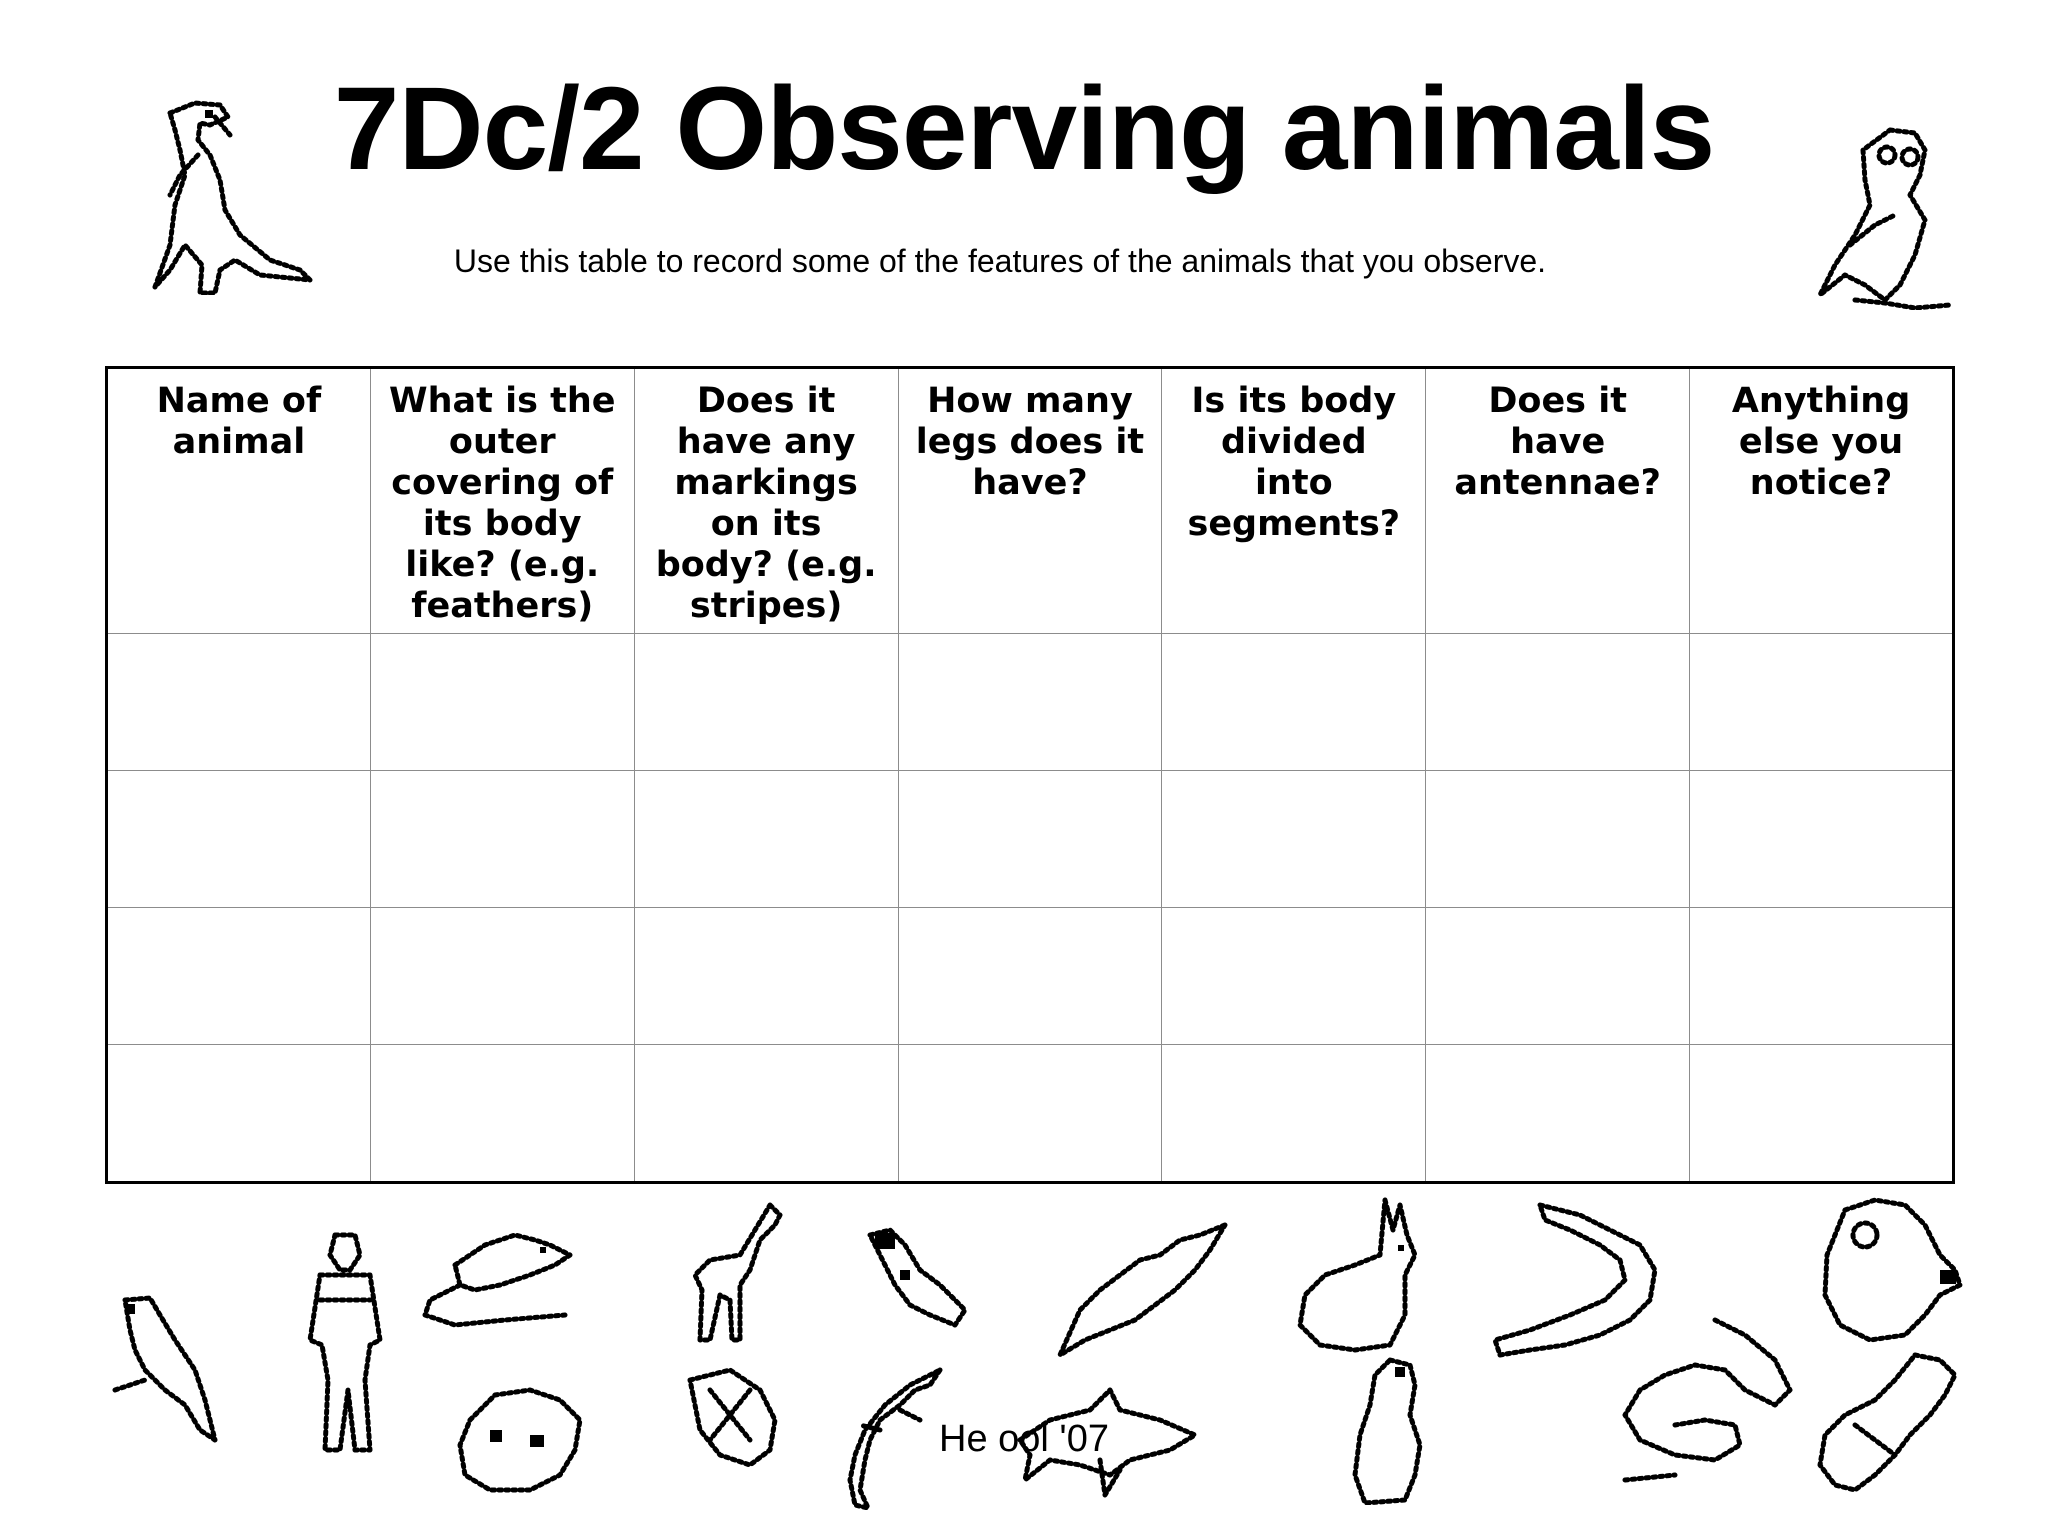 This screenshot has width=2048, height=1536. I want to click on parrot-icon, so click(165, 1370).